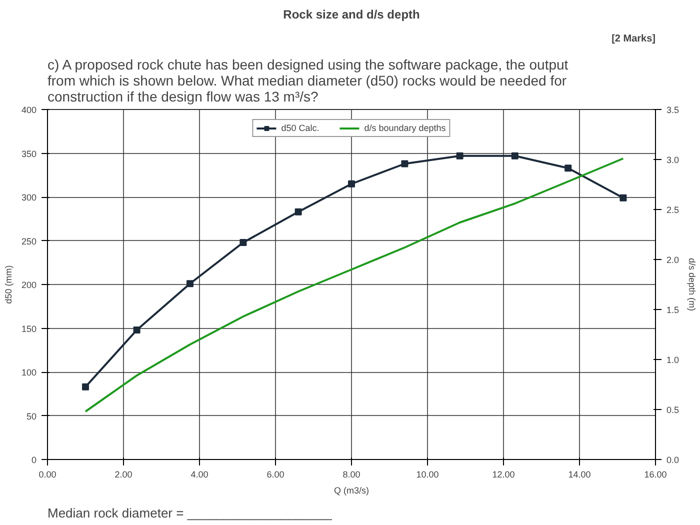 This screenshot has height=525, width=700. Describe the element at coordinates (673, 260) in the screenshot. I see `y2-tick-label: 2.0` at that location.